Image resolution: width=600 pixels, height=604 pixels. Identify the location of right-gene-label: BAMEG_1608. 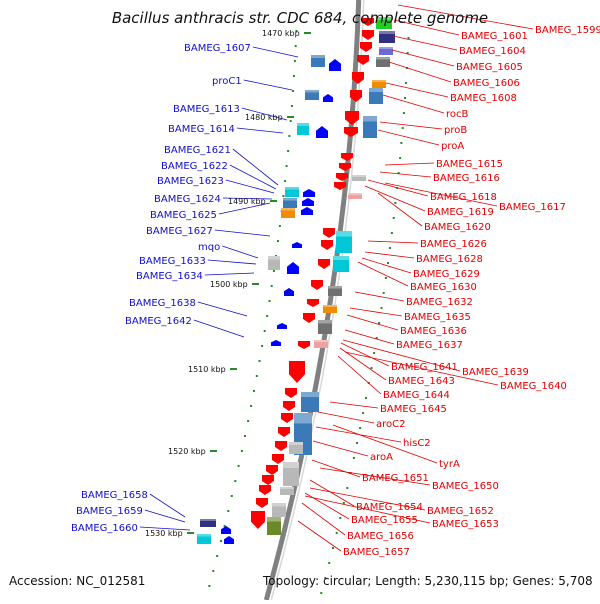
(483, 98).